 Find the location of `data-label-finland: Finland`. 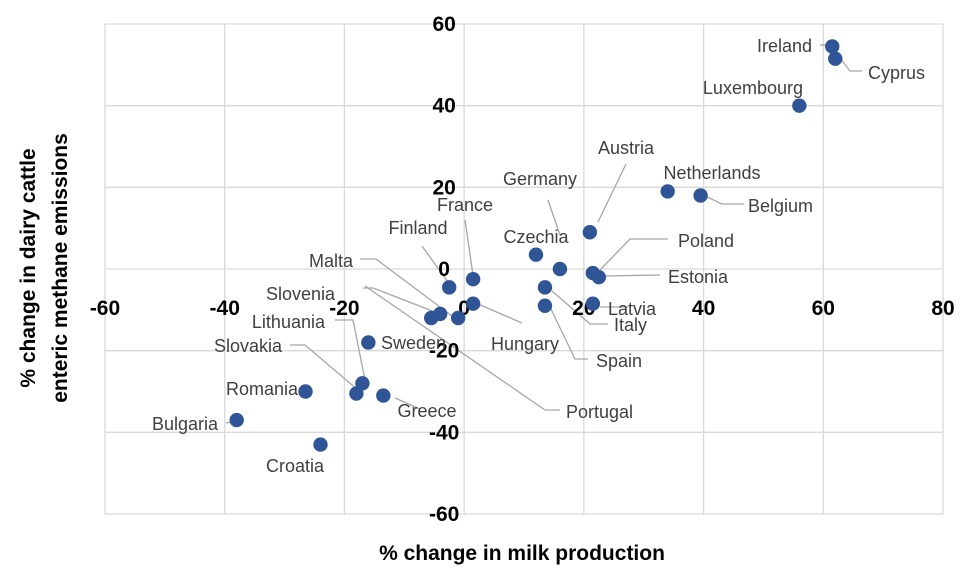

data-label-finland: Finland is located at coordinates (417, 228).